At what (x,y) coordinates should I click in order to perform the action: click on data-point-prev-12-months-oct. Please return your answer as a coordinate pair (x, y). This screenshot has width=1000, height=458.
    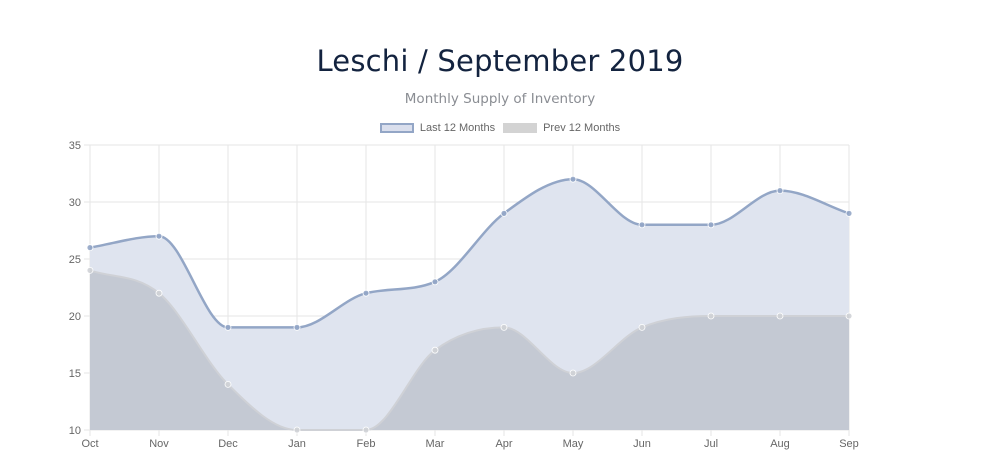
    Looking at the image, I should click on (90, 270).